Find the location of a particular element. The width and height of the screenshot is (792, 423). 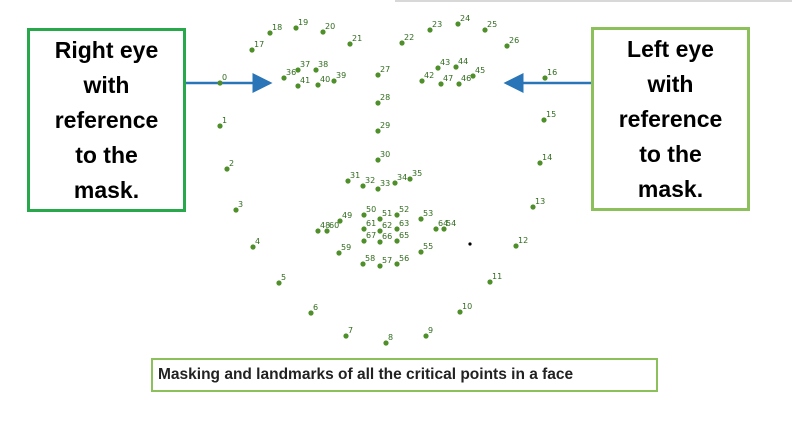

landmark-label: 28 is located at coordinates (385, 97).